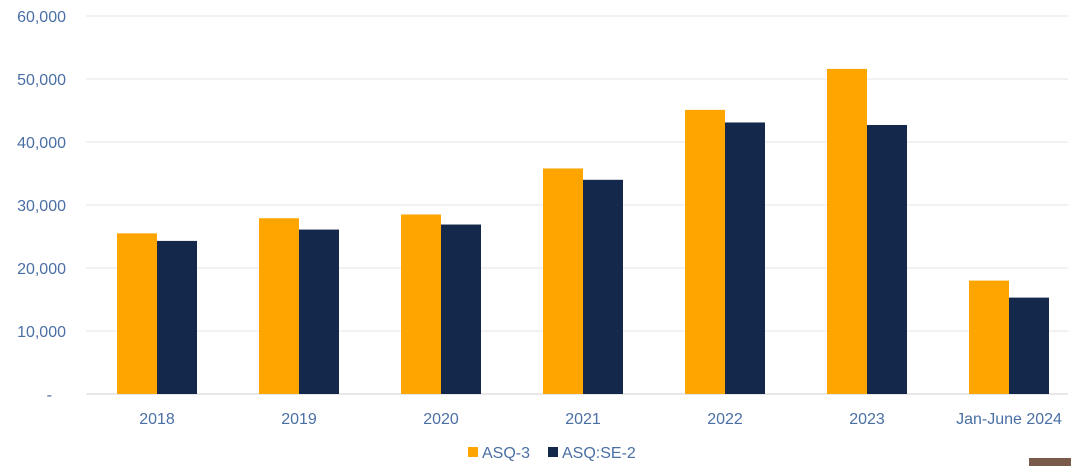  Describe the element at coordinates (177, 317) in the screenshot. I see `bar-asq-se-2-2018` at that location.